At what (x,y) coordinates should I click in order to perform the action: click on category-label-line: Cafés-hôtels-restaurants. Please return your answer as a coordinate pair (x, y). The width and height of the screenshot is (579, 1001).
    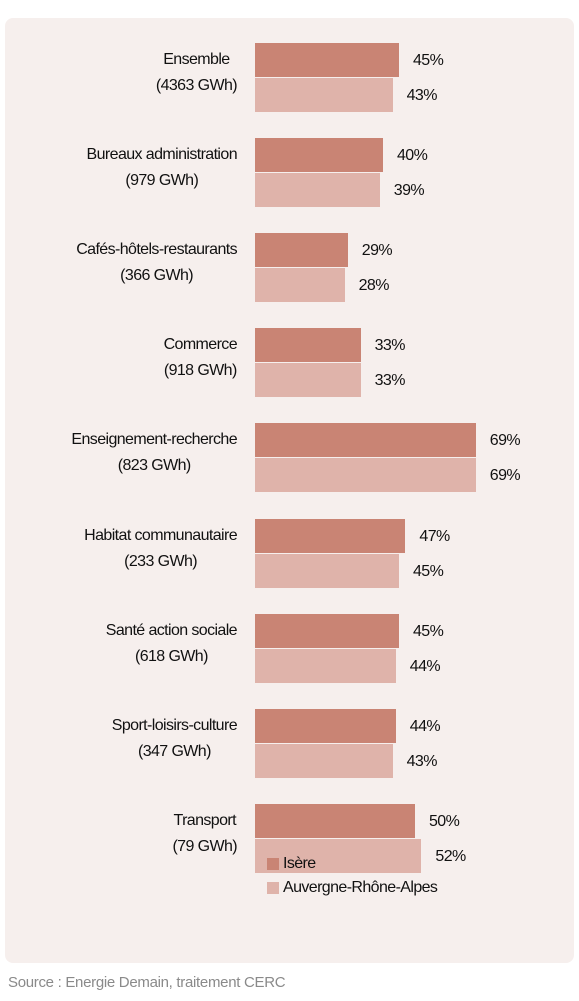
    Looking at the image, I should click on (156, 250).